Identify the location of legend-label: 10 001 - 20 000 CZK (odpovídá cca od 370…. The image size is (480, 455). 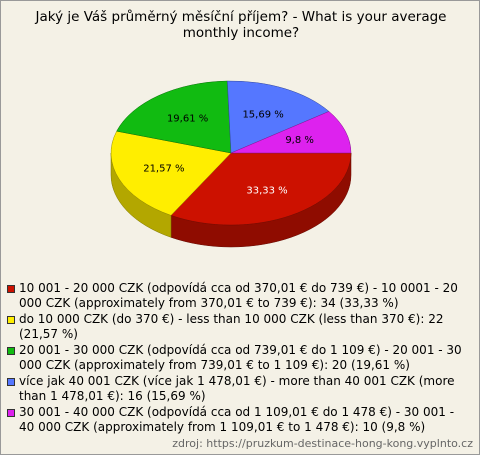
(238, 295).